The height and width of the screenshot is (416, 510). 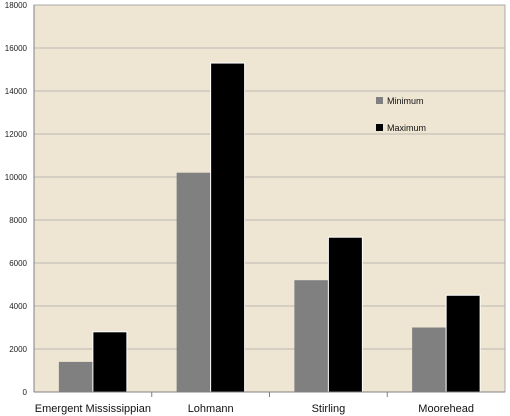 What do you see at coordinates (110, 362) in the screenshot?
I see `bar-maximum-emergent-mississippian` at bounding box center [110, 362].